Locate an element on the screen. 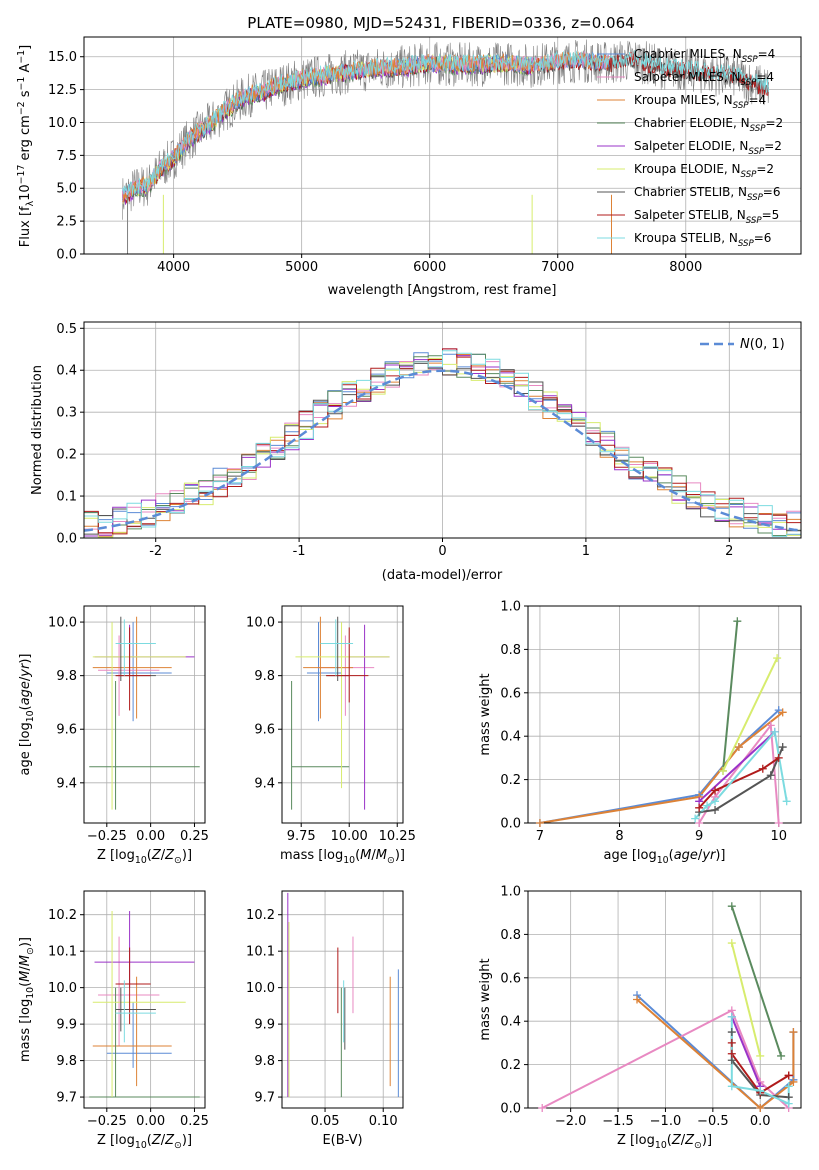 This screenshot has width=819, height=1170. x-tick-label: 0.25 is located at coordinates (194, 1121).